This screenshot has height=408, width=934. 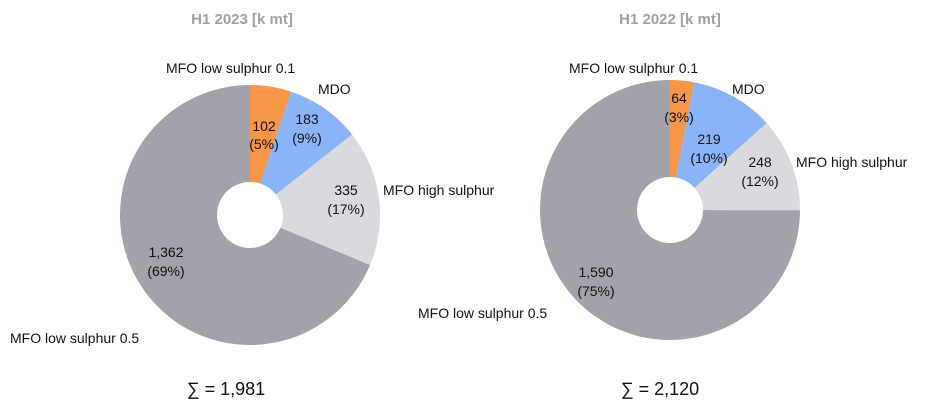 What do you see at coordinates (226, 389) in the screenshot?
I see `chart-1-total: ∑ = 1,981` at bounding box center [226, 389].